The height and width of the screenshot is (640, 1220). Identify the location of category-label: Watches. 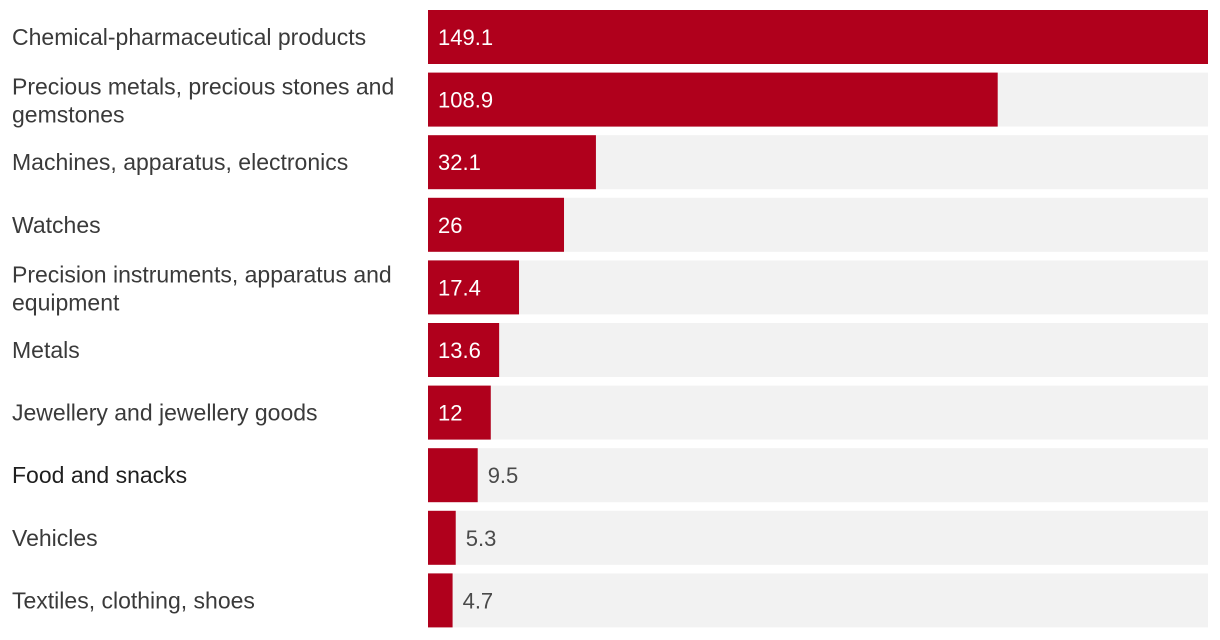
(56, 225).